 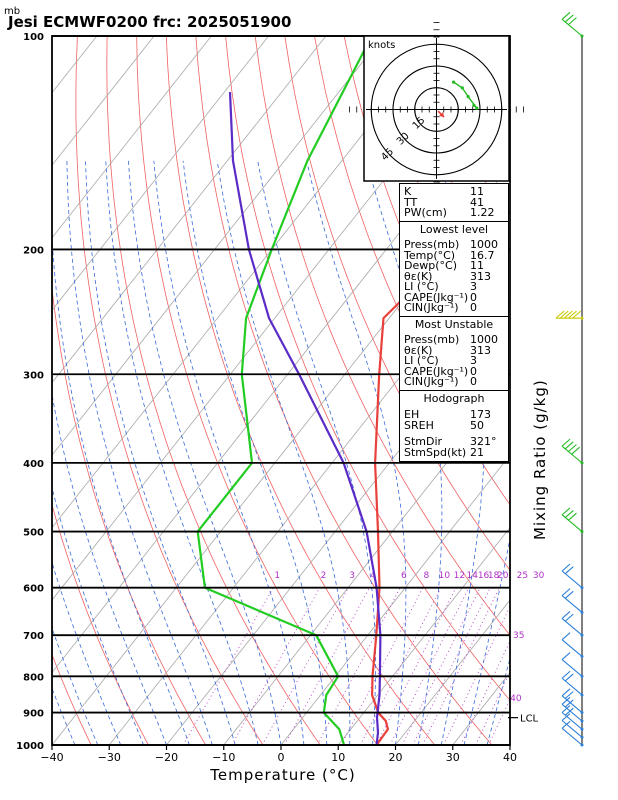 I want to click on mixing-ratio-label: 2, so click(x=324, y=576).